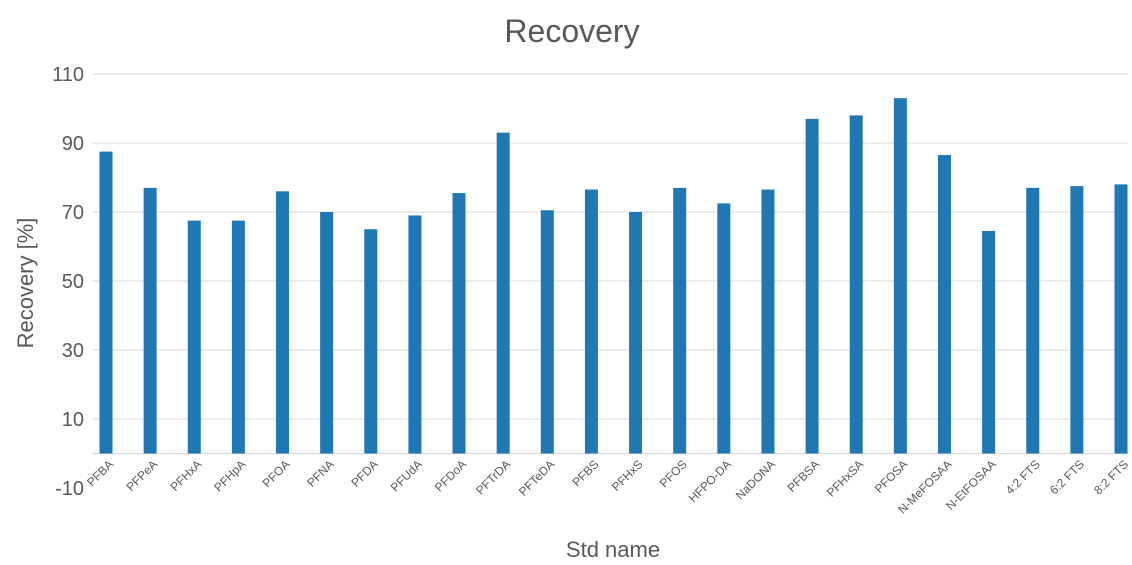  What do you see at coordinates (673, 473) in the screenshot?
I see `x-tick-label: PFOS` at bounding box center [673, 473].